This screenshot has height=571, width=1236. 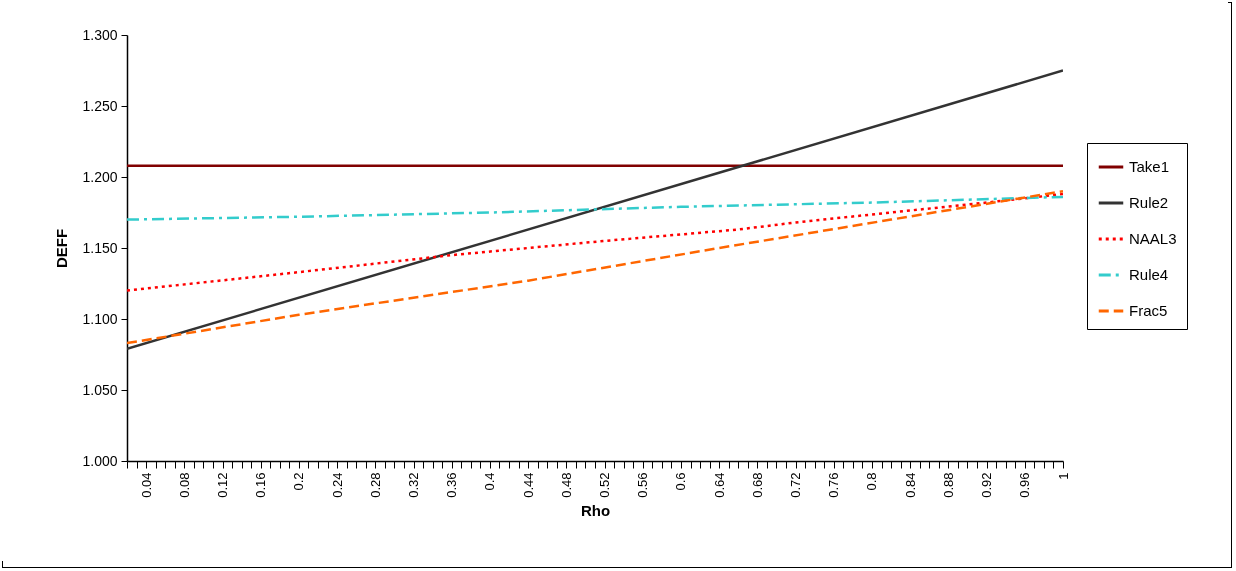 I want to click on legend-label: Rule2, so click(x=1149, y=202).